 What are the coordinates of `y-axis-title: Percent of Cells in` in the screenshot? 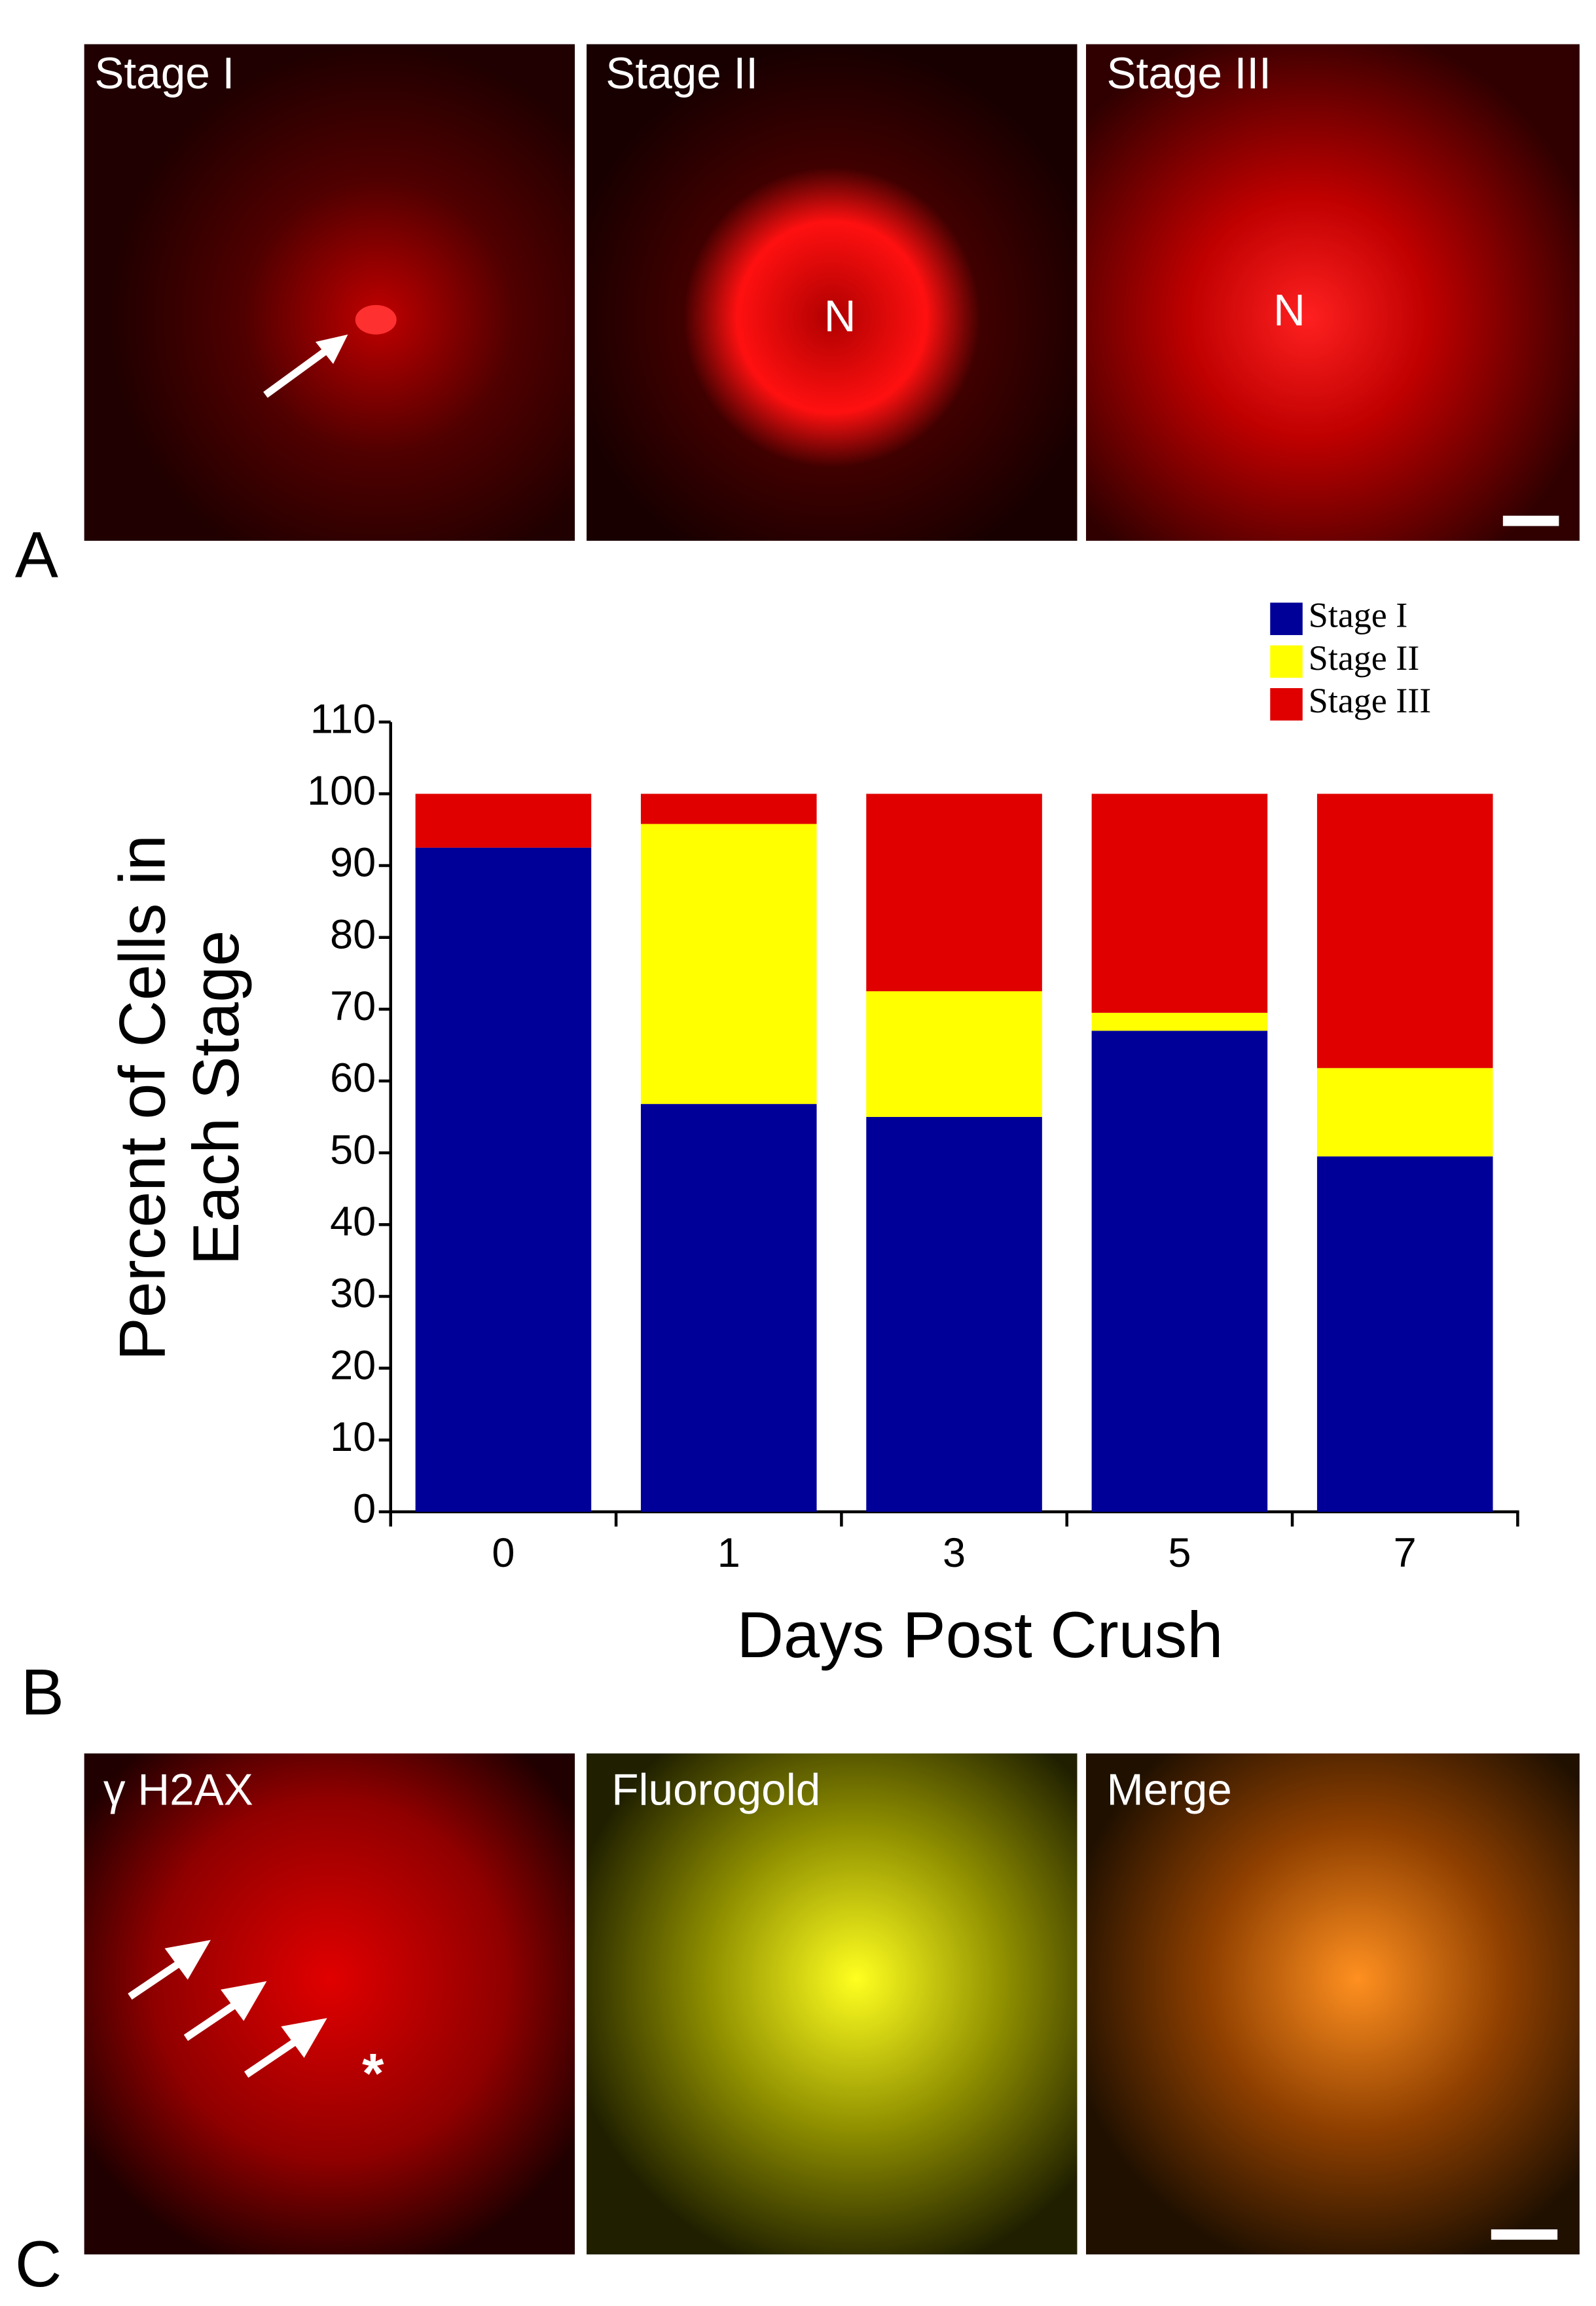 It's located at (142, 1098).